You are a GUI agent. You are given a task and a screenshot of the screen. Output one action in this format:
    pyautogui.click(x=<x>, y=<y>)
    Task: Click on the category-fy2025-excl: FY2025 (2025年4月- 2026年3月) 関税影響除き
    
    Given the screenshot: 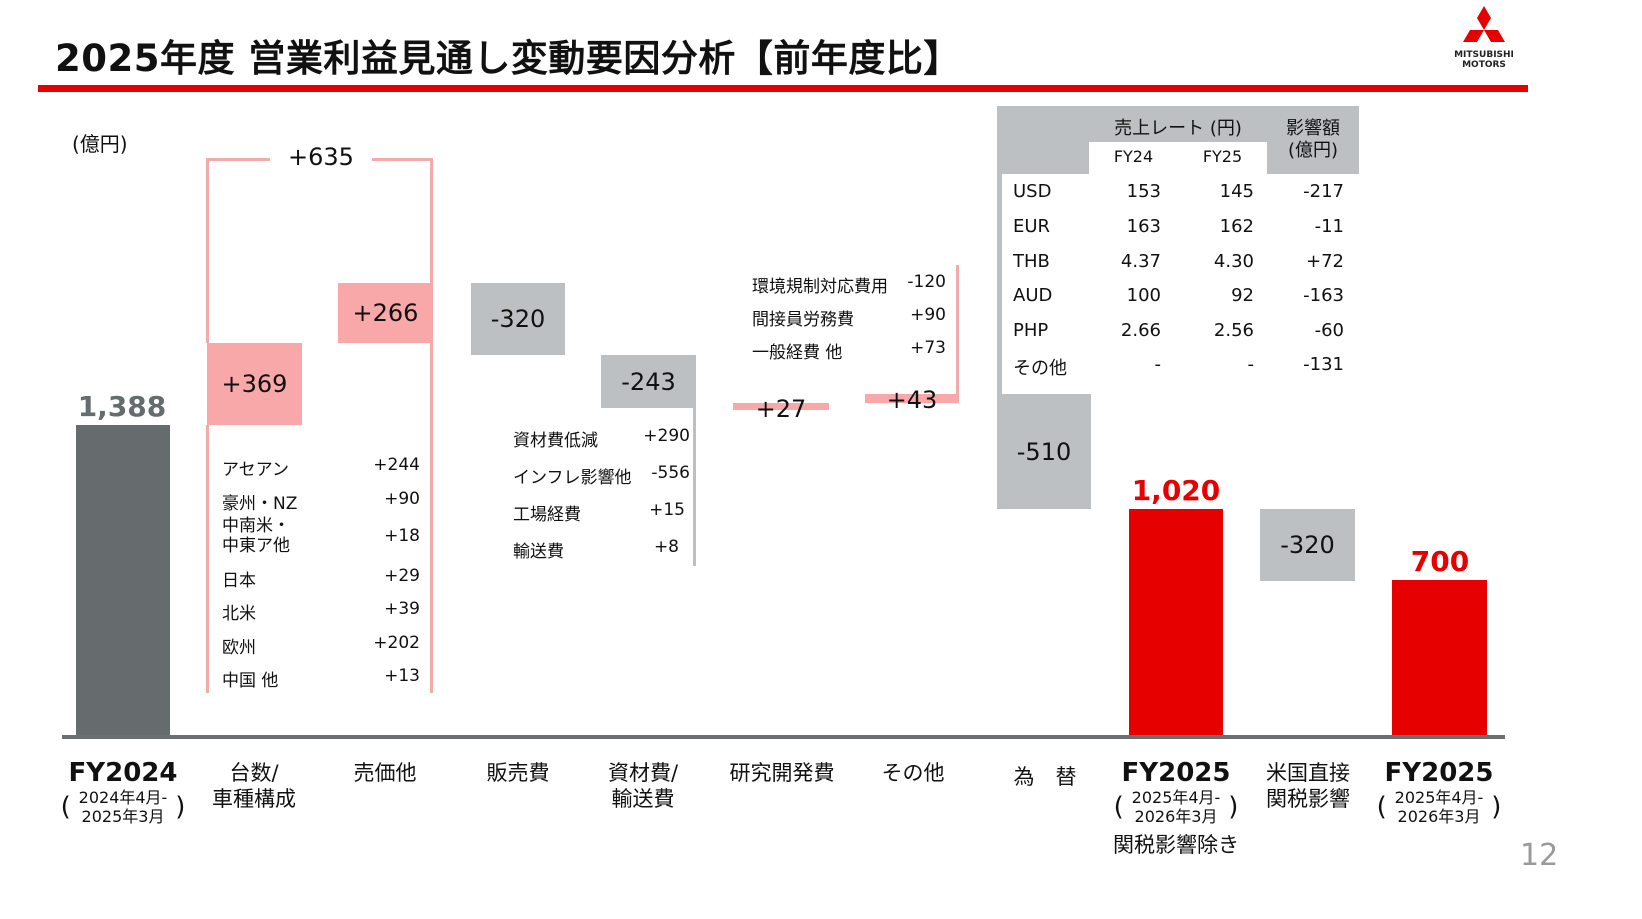 What is the action you would take?
    pyautogui.click(x=1176, y=808)
    